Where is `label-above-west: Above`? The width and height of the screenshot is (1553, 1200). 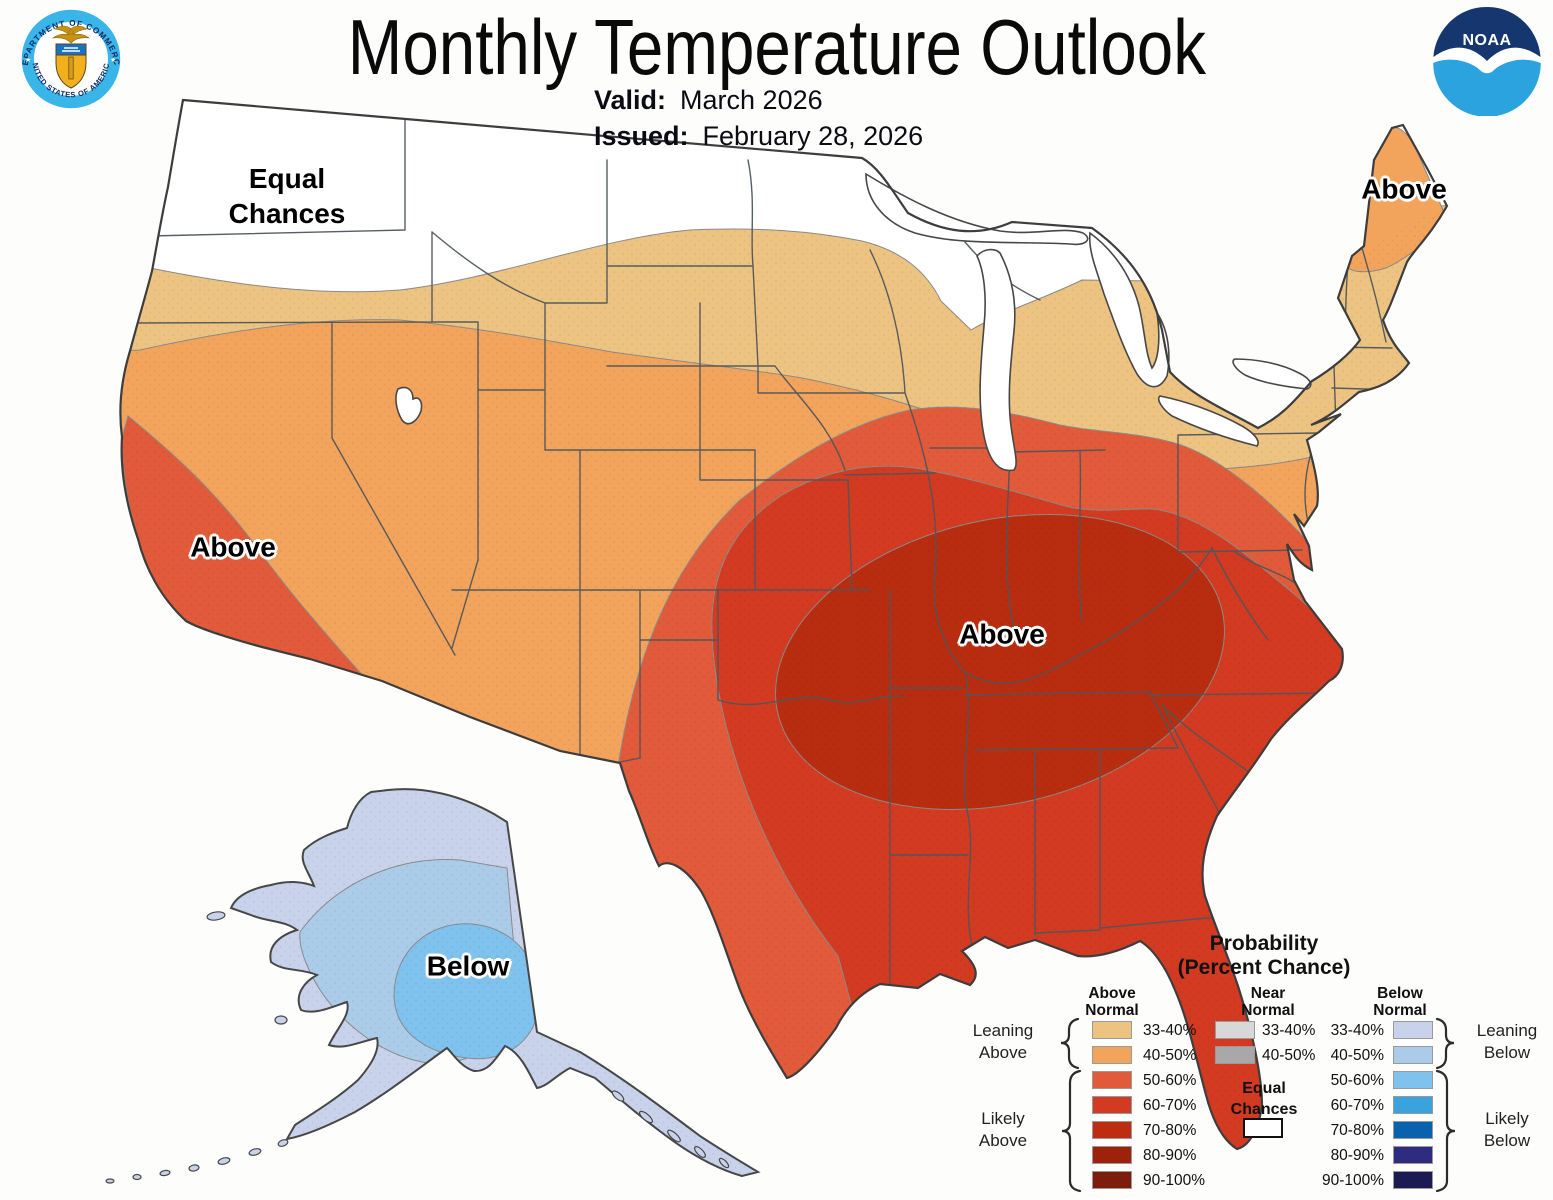 label-above-west: Above is located at coordinates (233, 547).